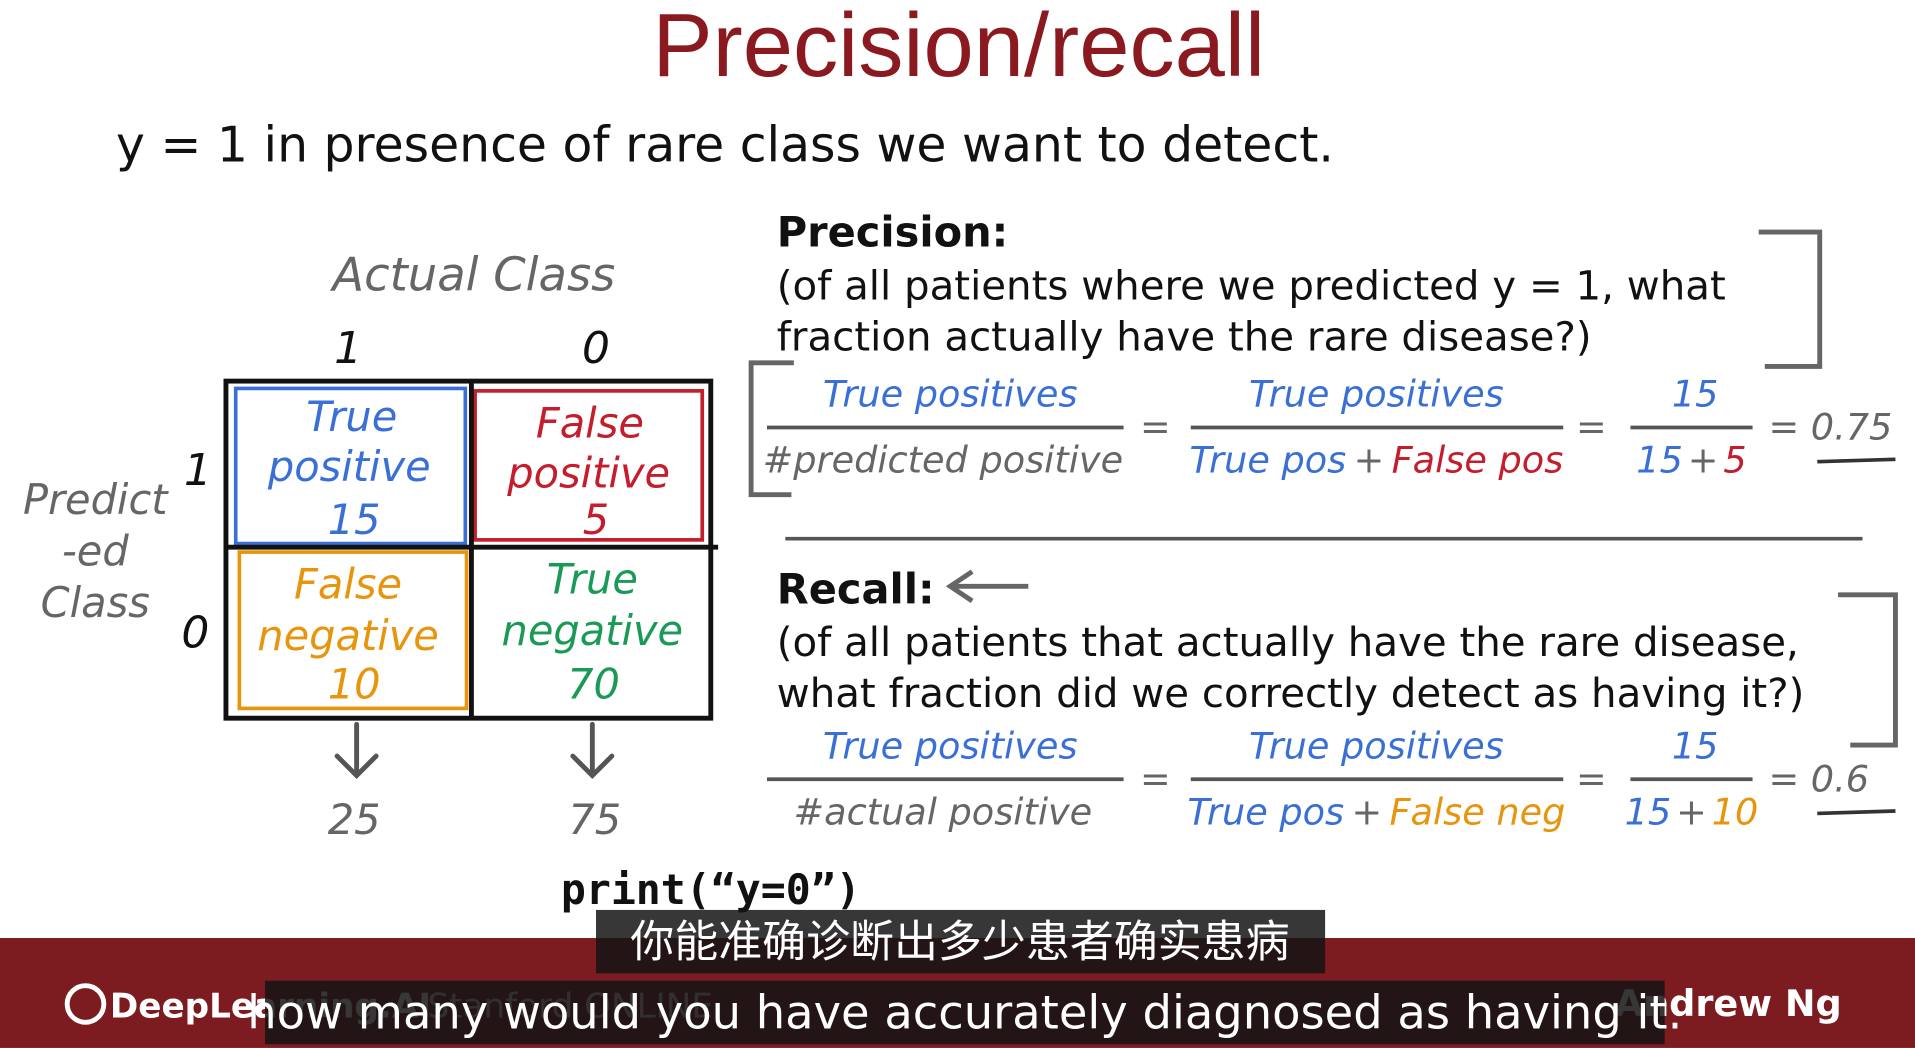 The width and height of the screenshot is (1915, 1048). I want to click on denominator-part: 5, so click(1734, 460).